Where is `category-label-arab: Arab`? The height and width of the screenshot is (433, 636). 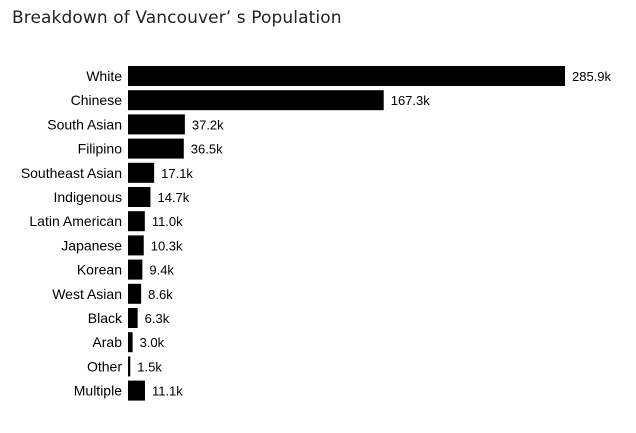 category-label-arab: Arab is located at coordinates (107, 342).